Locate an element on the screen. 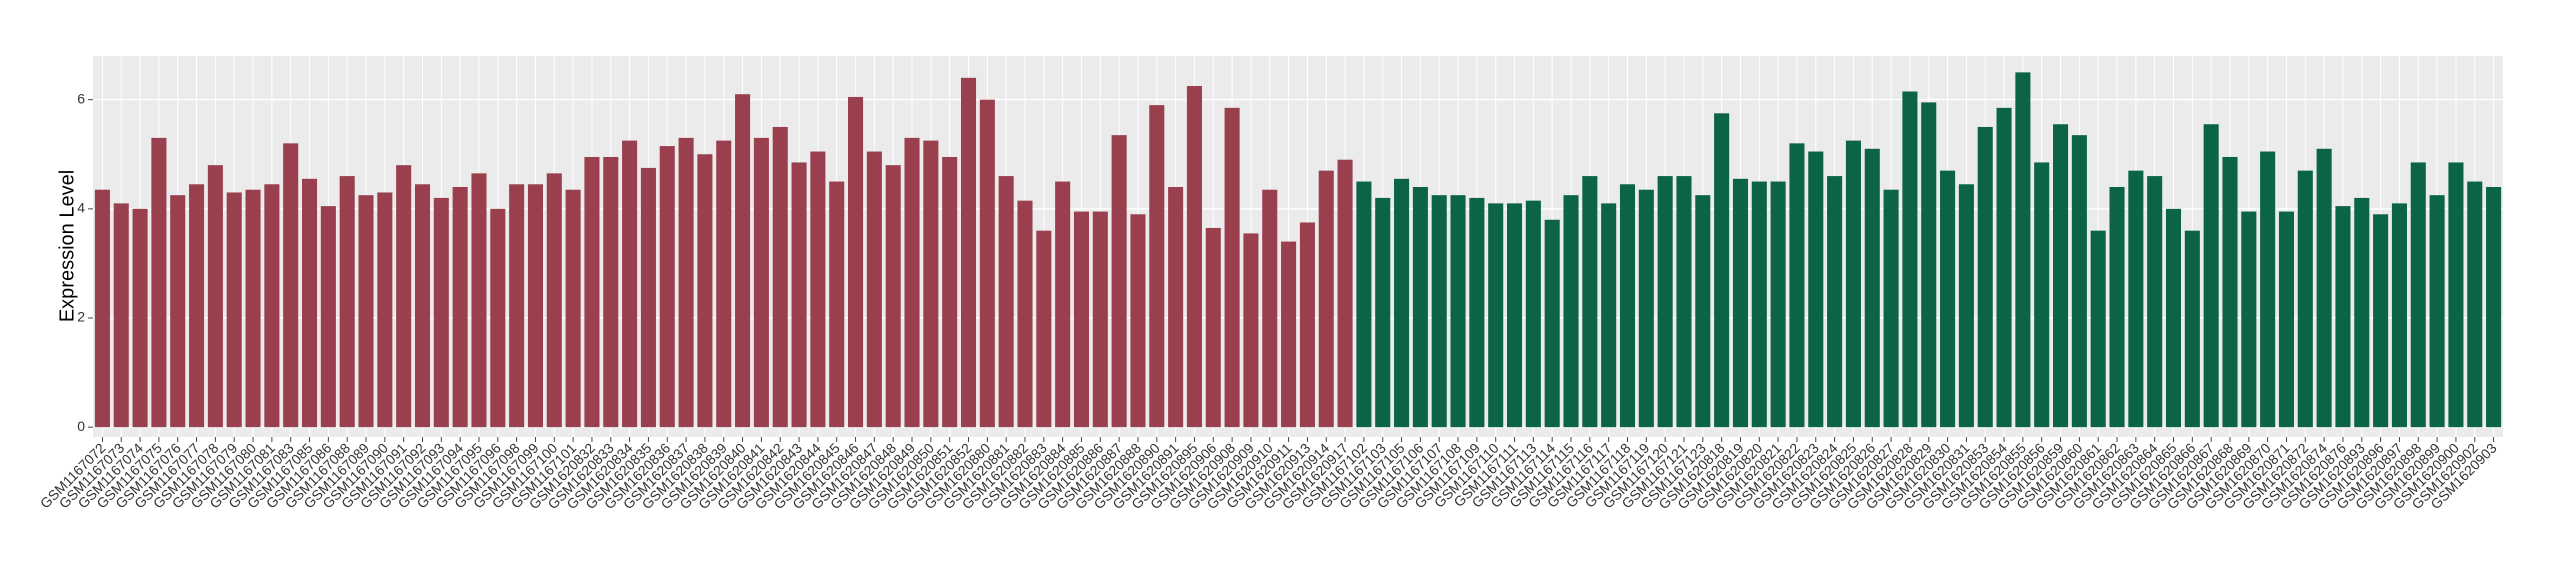 The width and height of the screenshot is (2560, 580). y-tick-label: 4 is located at coordinates (81, 208).